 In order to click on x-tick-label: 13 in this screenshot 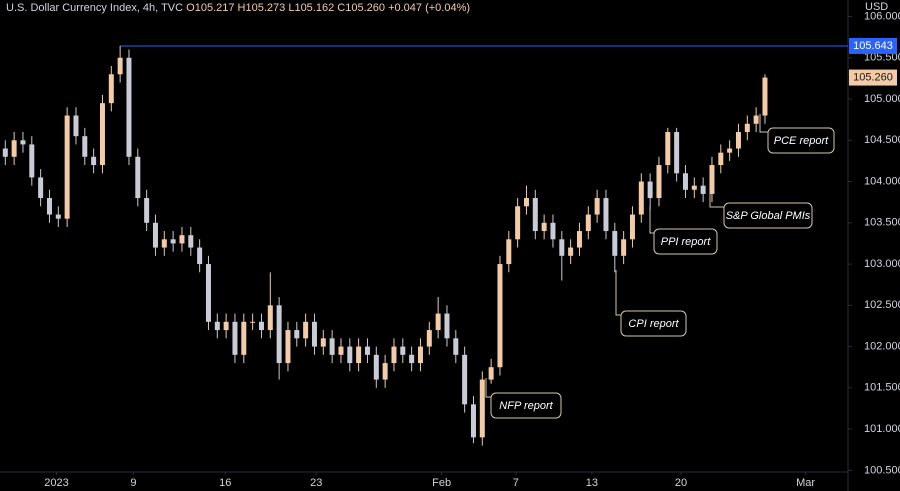, I will do `click(592, 483)`.